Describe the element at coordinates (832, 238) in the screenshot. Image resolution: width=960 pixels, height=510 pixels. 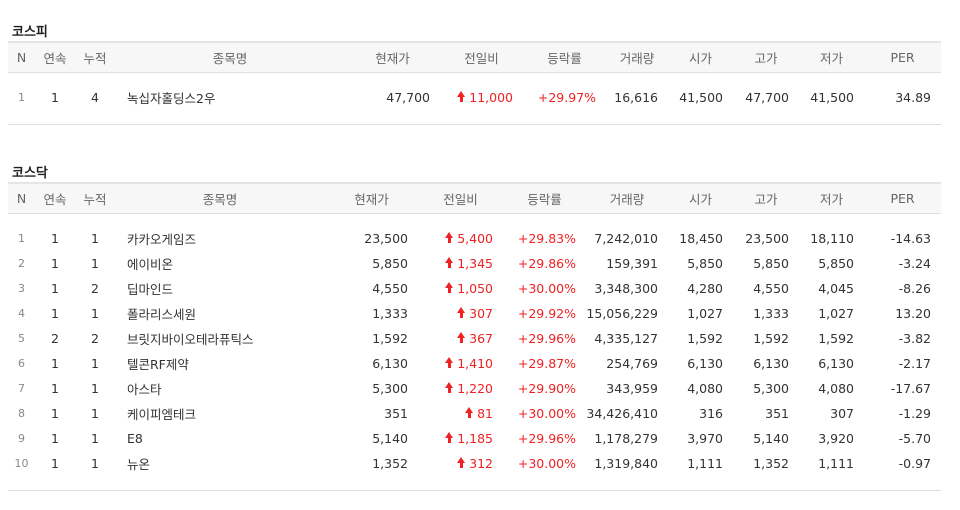
I see `cell-low: 18,110` at that location.